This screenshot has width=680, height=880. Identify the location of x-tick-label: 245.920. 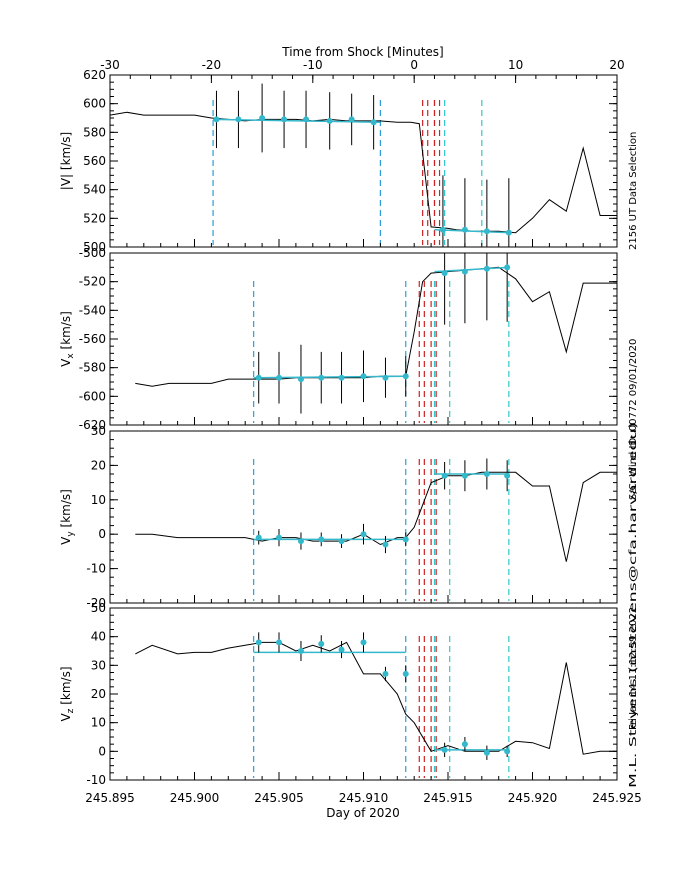
(533, 798).